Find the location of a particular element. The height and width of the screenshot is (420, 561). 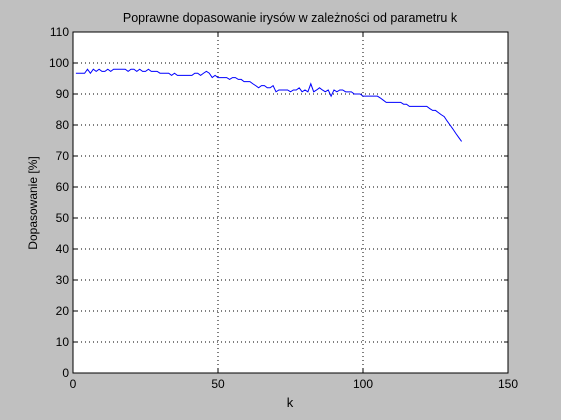

x-axis-label: k is located at coordinates (290, 402).